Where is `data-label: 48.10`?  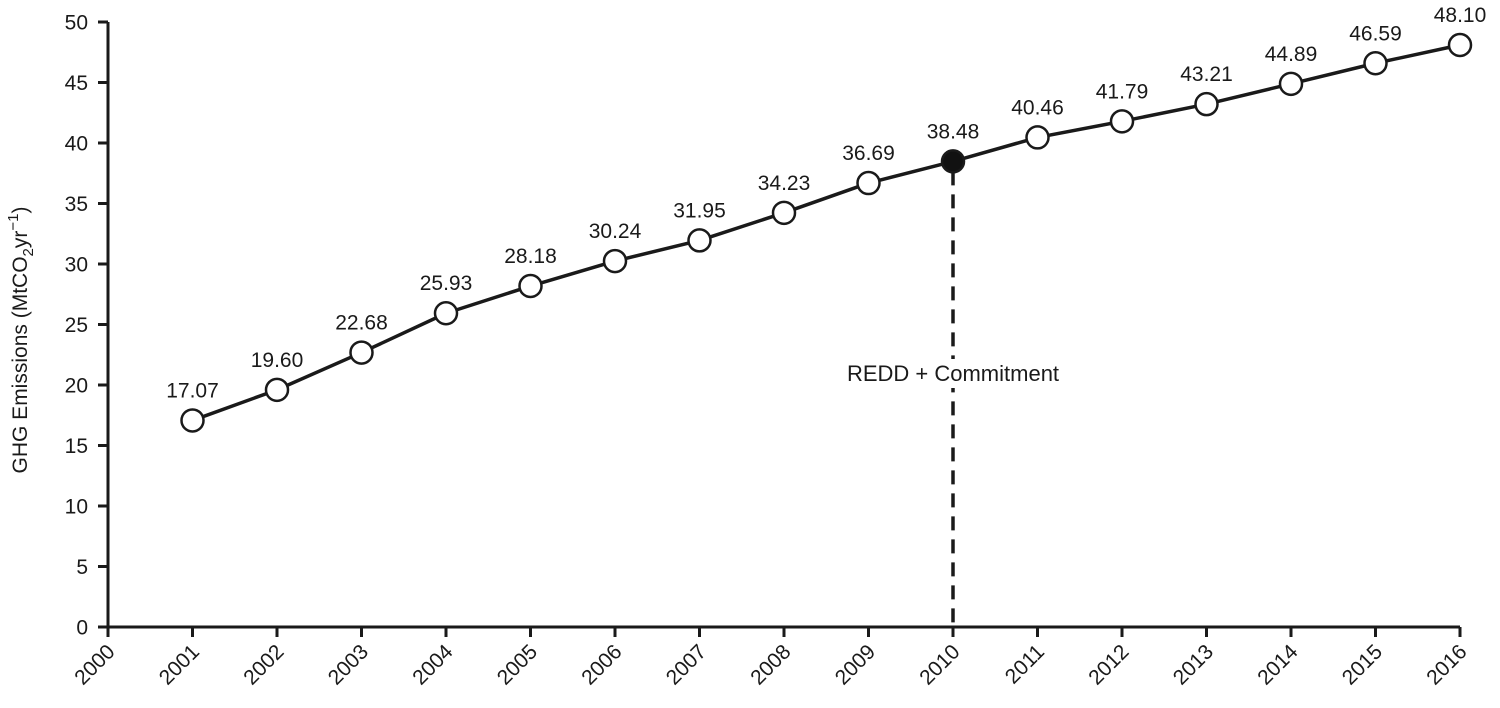
data-label: 48.10 is located at coordinates (1460, 15).